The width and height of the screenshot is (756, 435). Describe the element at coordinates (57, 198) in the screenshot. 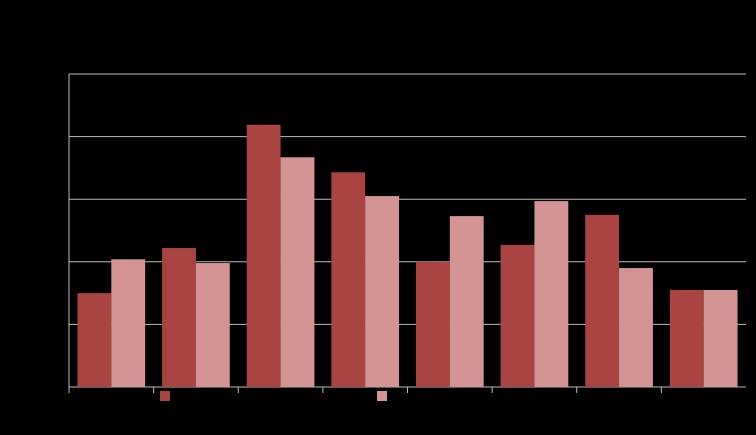

I see `y-tick-label: 3` at that location.